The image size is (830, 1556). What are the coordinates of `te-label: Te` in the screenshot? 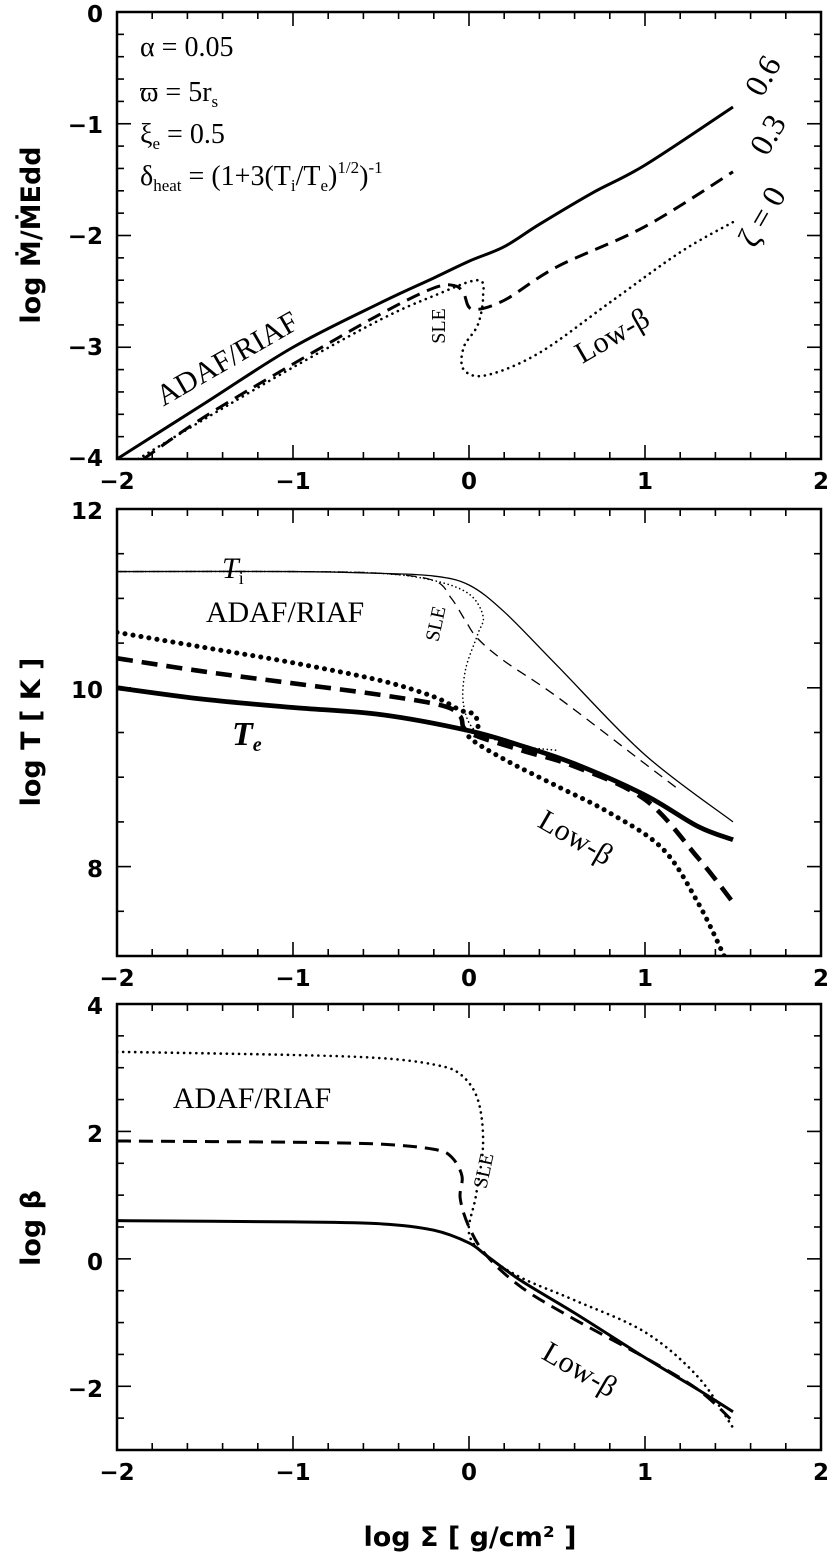 It's located at (247, 736).